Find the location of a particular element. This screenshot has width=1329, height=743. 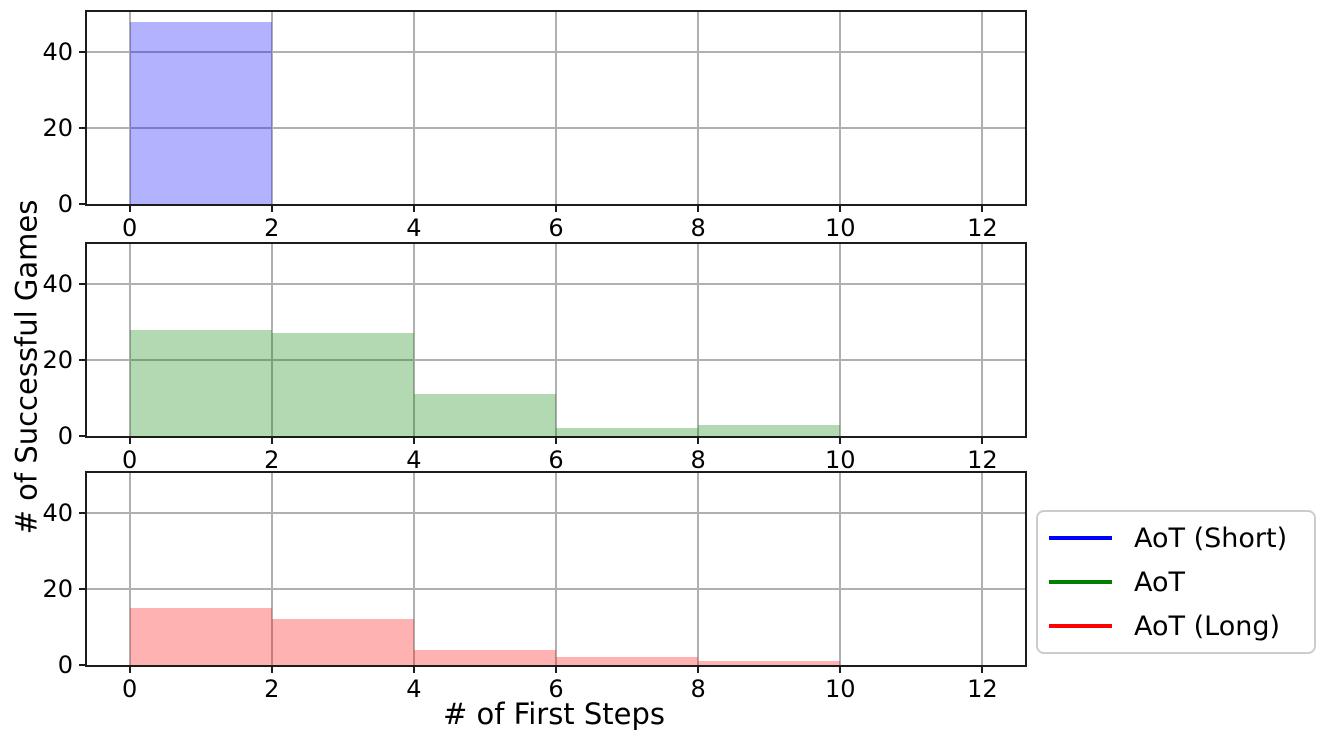

legend-item-aot: AoT is located at coordinates (1176, 582).